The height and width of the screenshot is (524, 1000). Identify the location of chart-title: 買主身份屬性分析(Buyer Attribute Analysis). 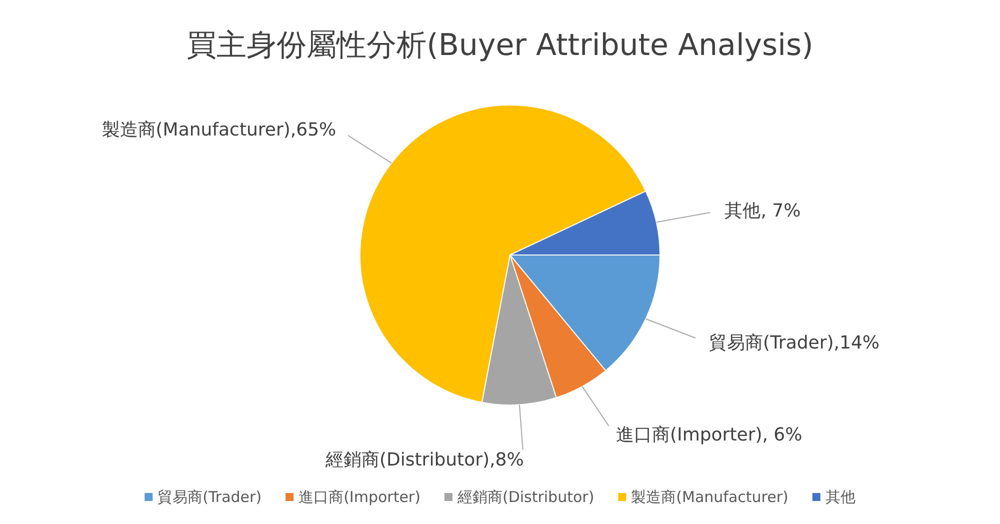
(500, 45).